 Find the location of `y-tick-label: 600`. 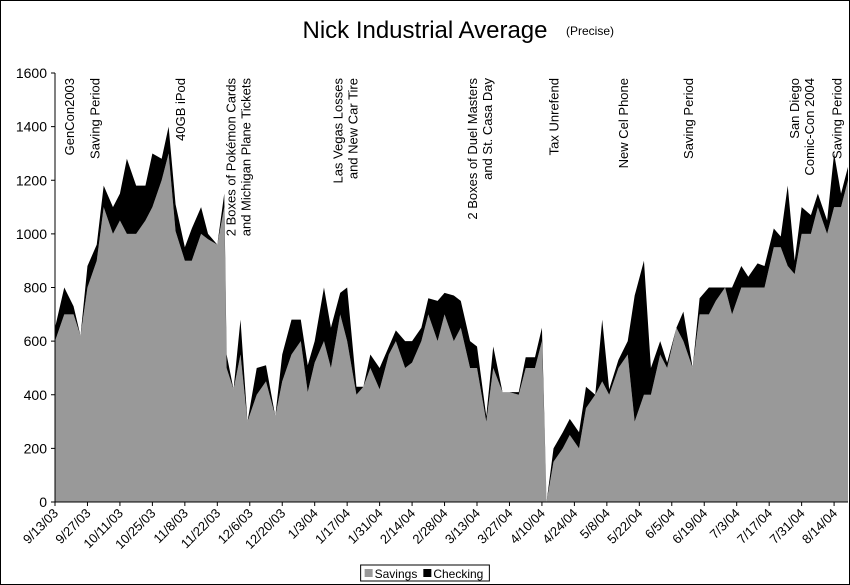

y-tick-label: 600 is located at coordinates (36, 341).